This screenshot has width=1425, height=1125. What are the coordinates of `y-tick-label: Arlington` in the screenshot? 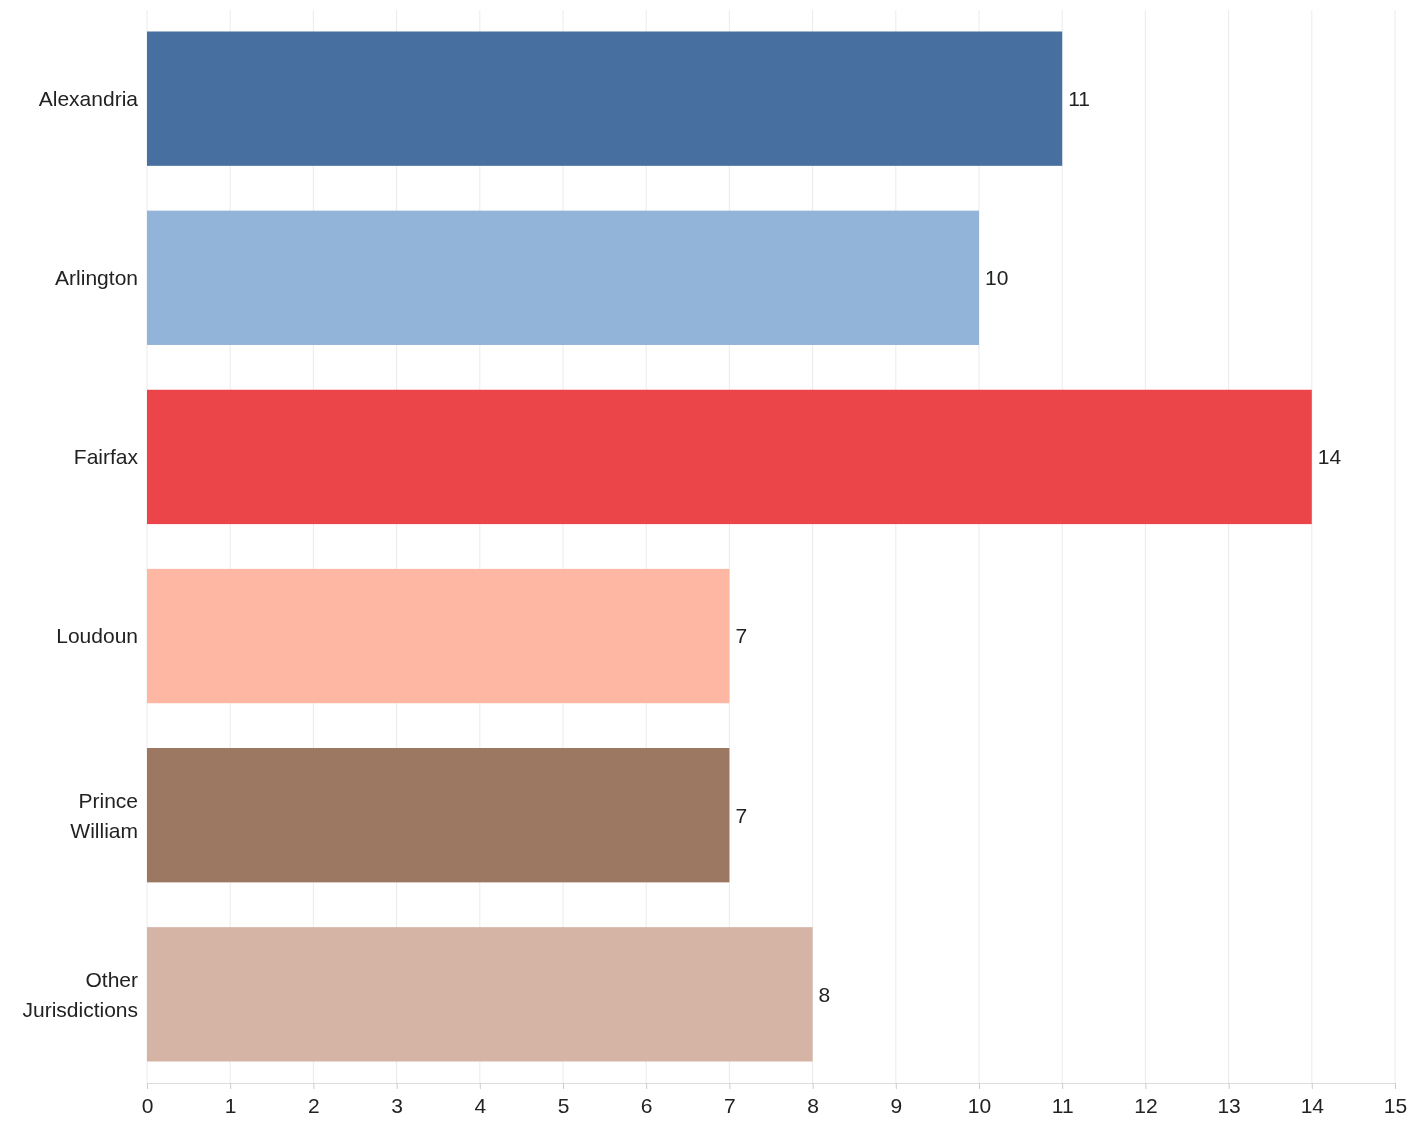 It's located at (96, 278).